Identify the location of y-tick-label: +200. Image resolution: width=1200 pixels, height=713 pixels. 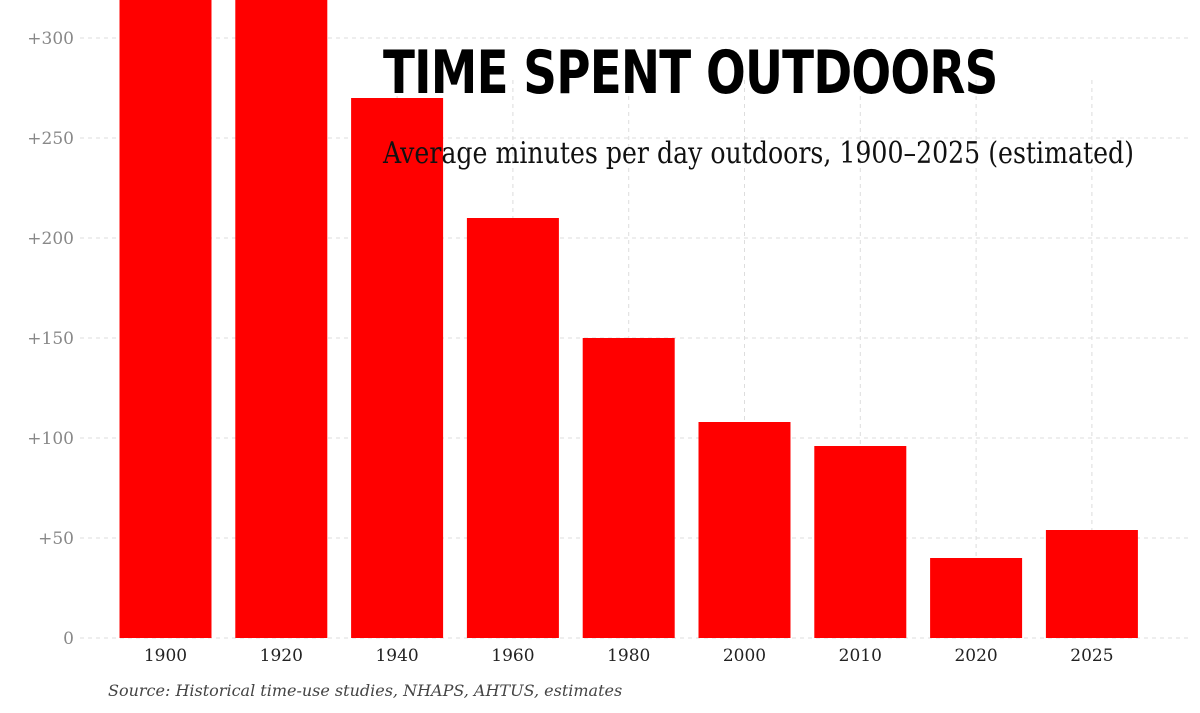
(50, 239).